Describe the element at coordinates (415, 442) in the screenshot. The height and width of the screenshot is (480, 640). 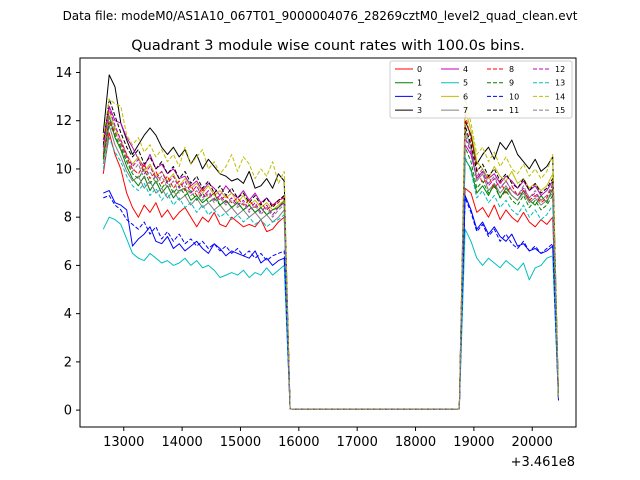
I see `x-tick-label: 18000` at that location.